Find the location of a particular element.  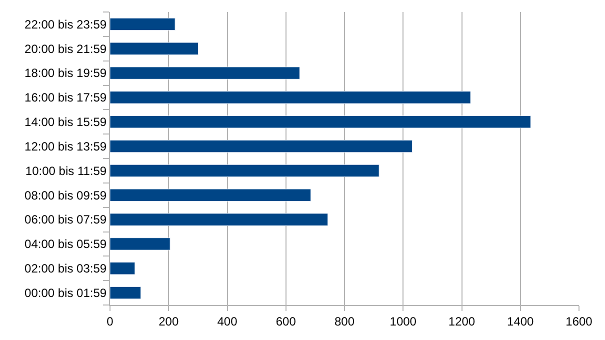

y-tick-label: 20:00 bis 21:59 is located at coordinates (65, 49).